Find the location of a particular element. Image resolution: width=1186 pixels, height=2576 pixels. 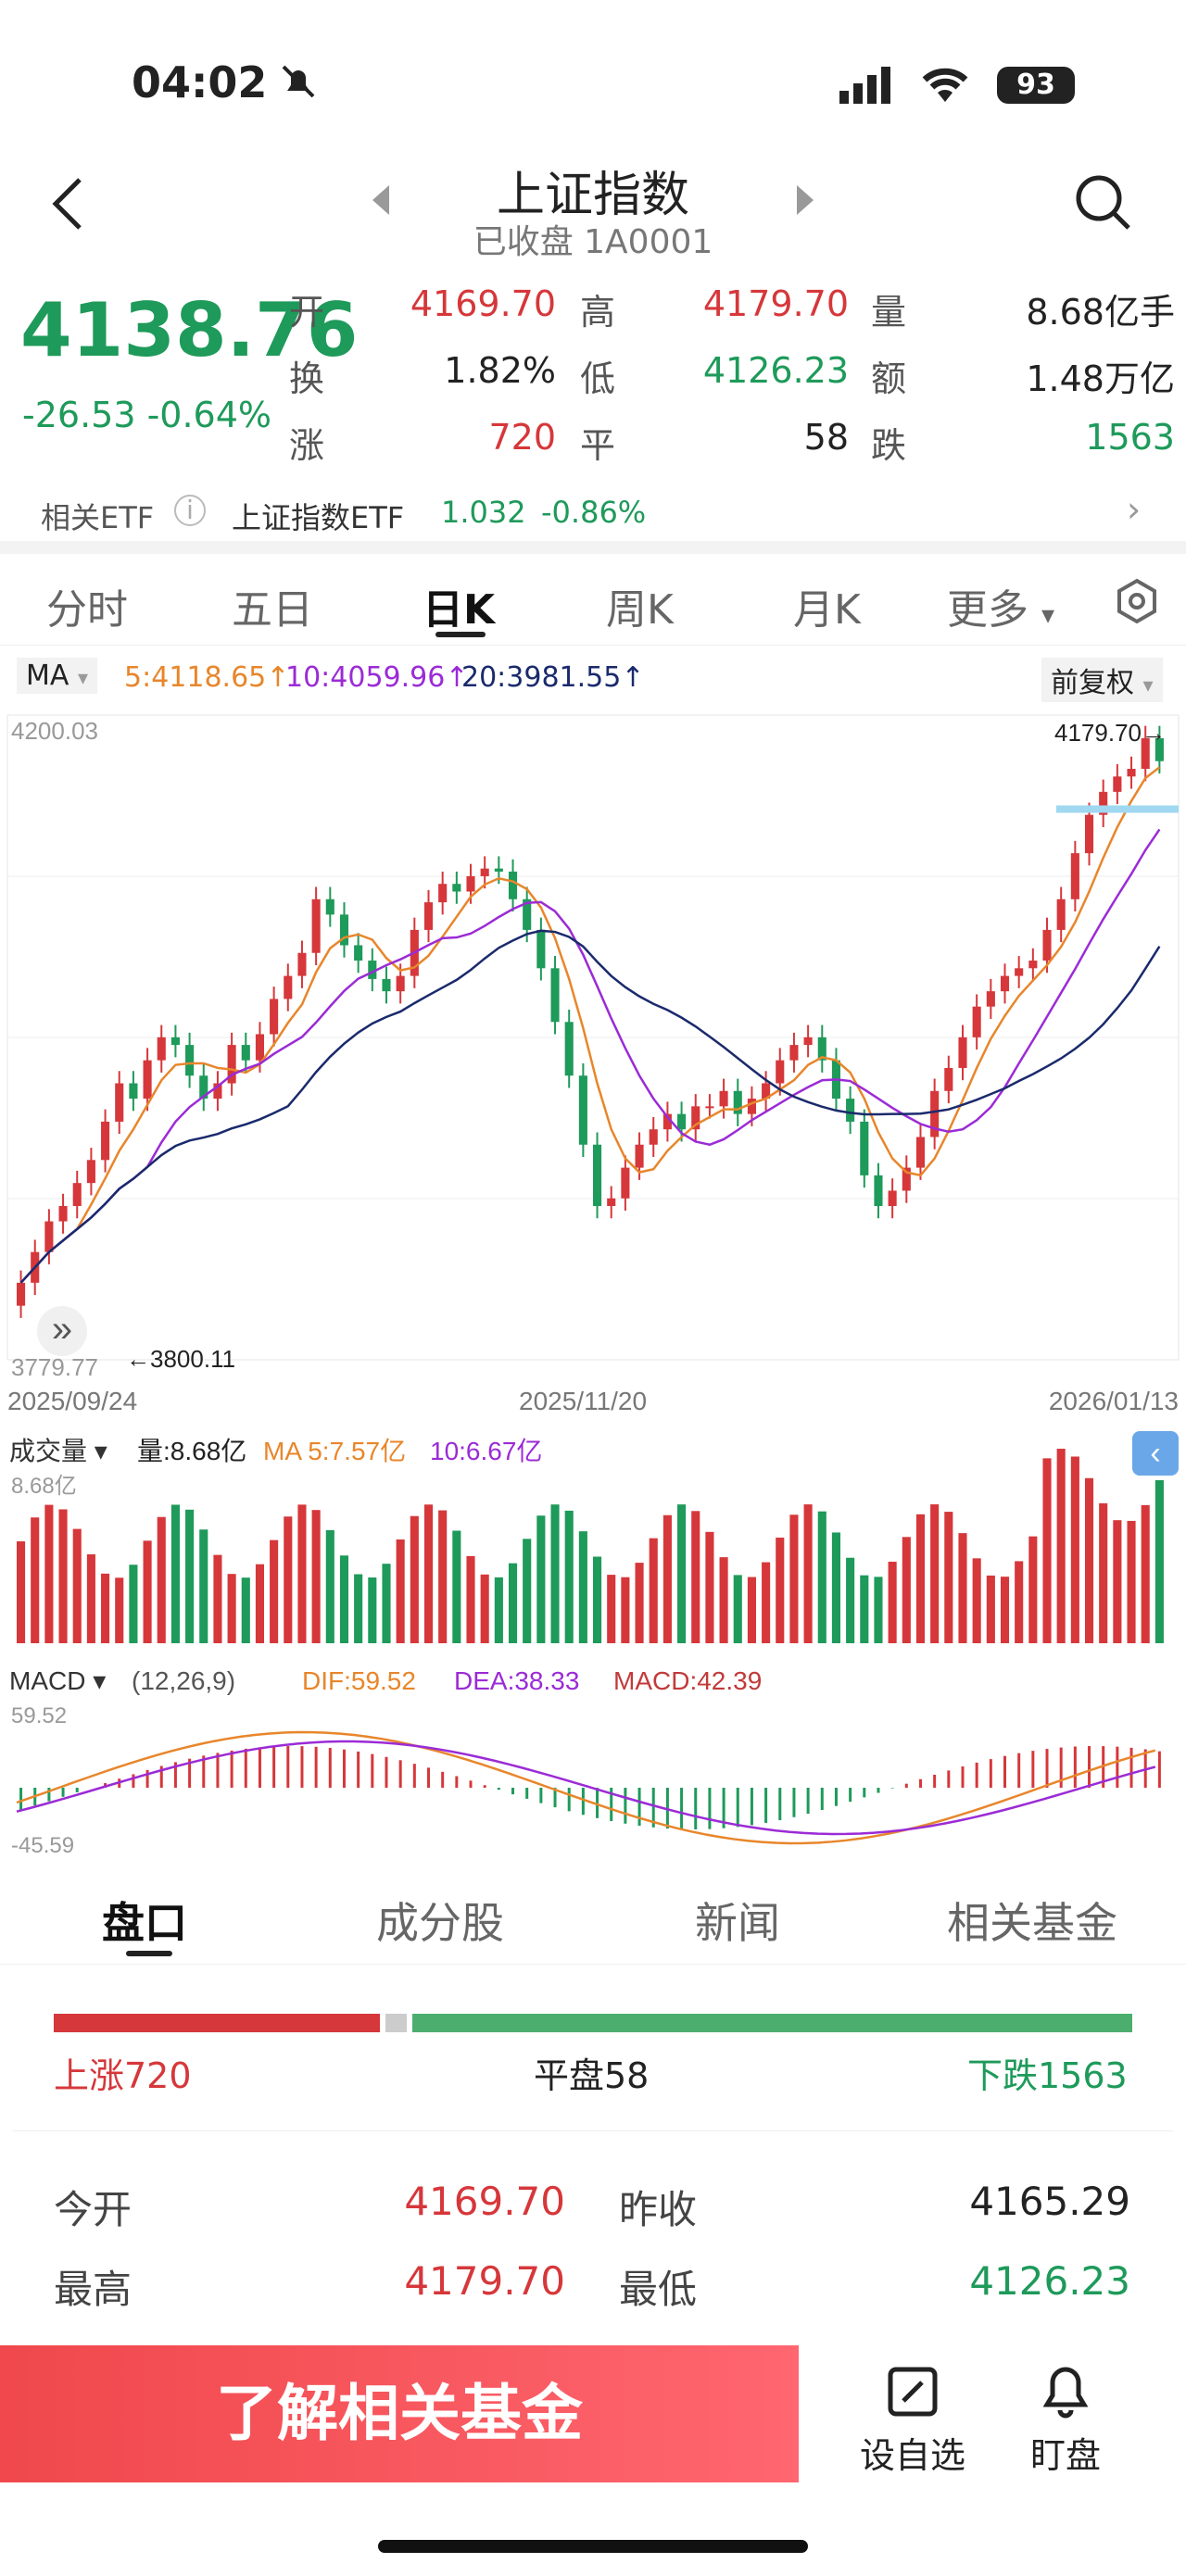

prev-index-icon is located at coordinates (382, 202).